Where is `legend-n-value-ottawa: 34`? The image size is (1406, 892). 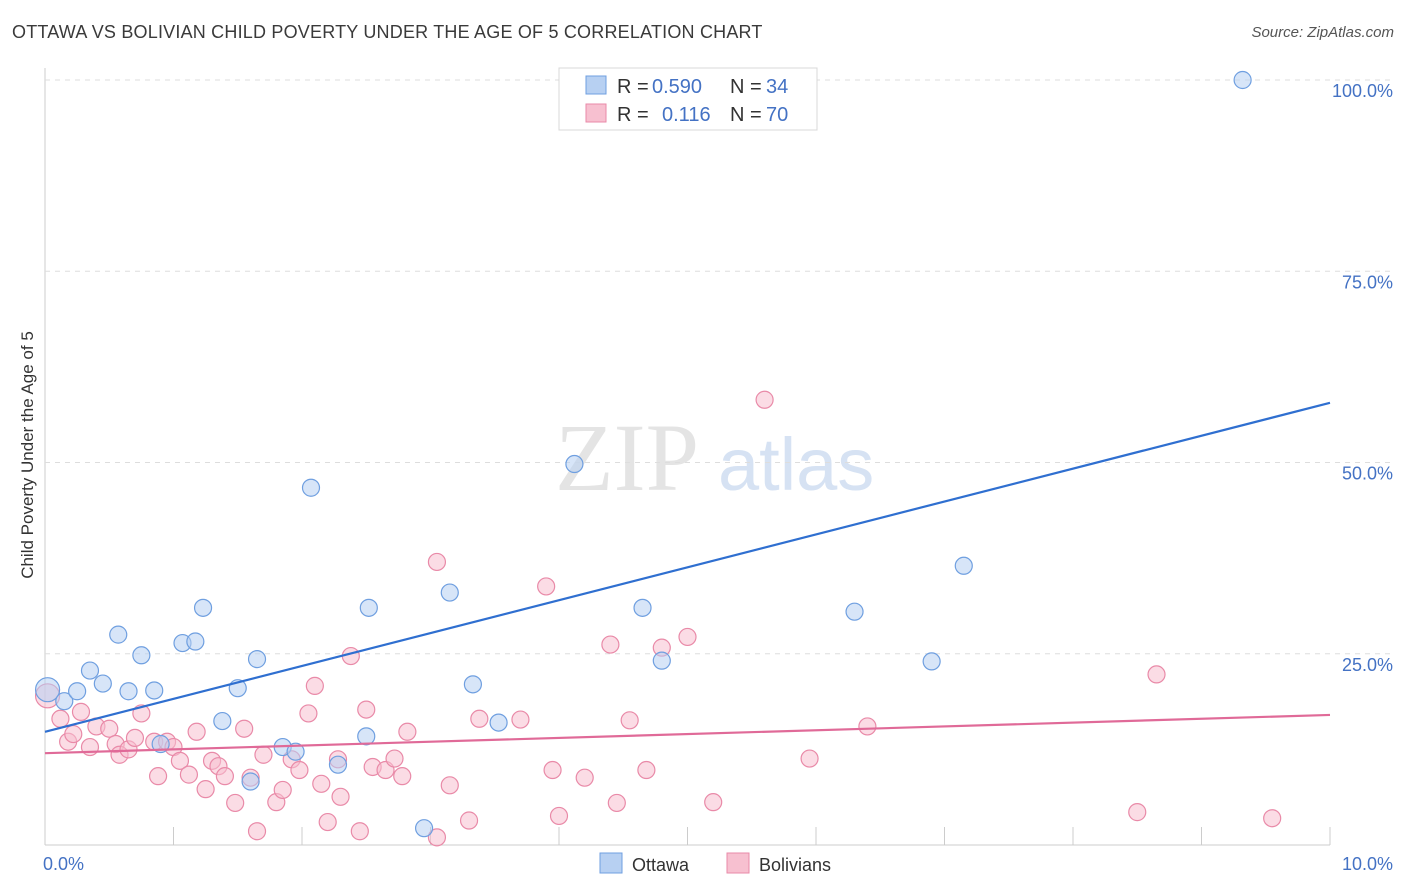
legend-n-value-ottawa: 34 is located at coordinates (777, 87).